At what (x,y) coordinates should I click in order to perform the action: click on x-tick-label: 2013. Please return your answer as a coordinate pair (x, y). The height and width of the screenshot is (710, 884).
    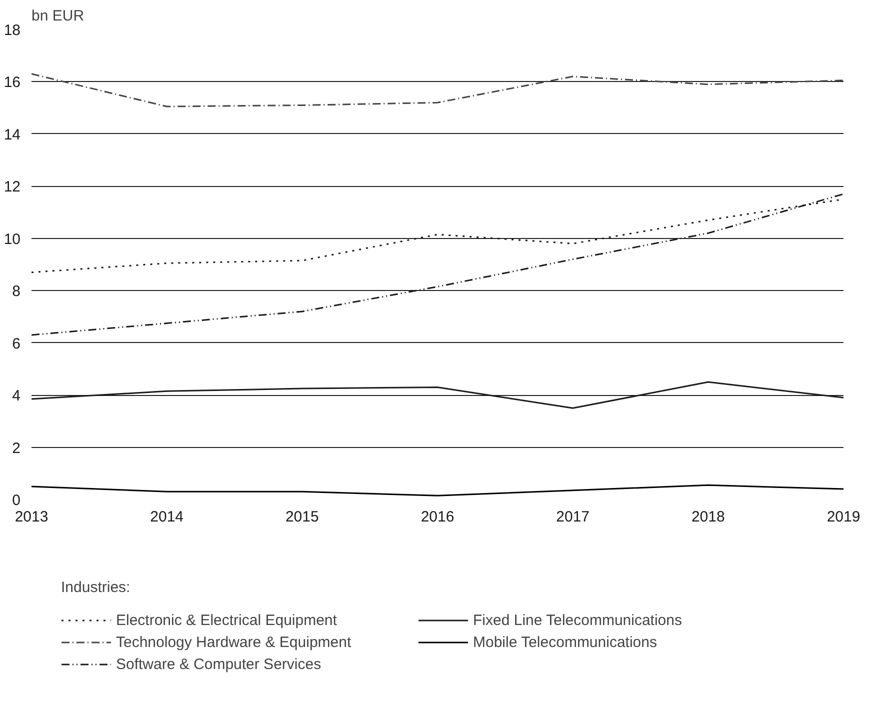
    Looking at the image, I should click on (31, 517).